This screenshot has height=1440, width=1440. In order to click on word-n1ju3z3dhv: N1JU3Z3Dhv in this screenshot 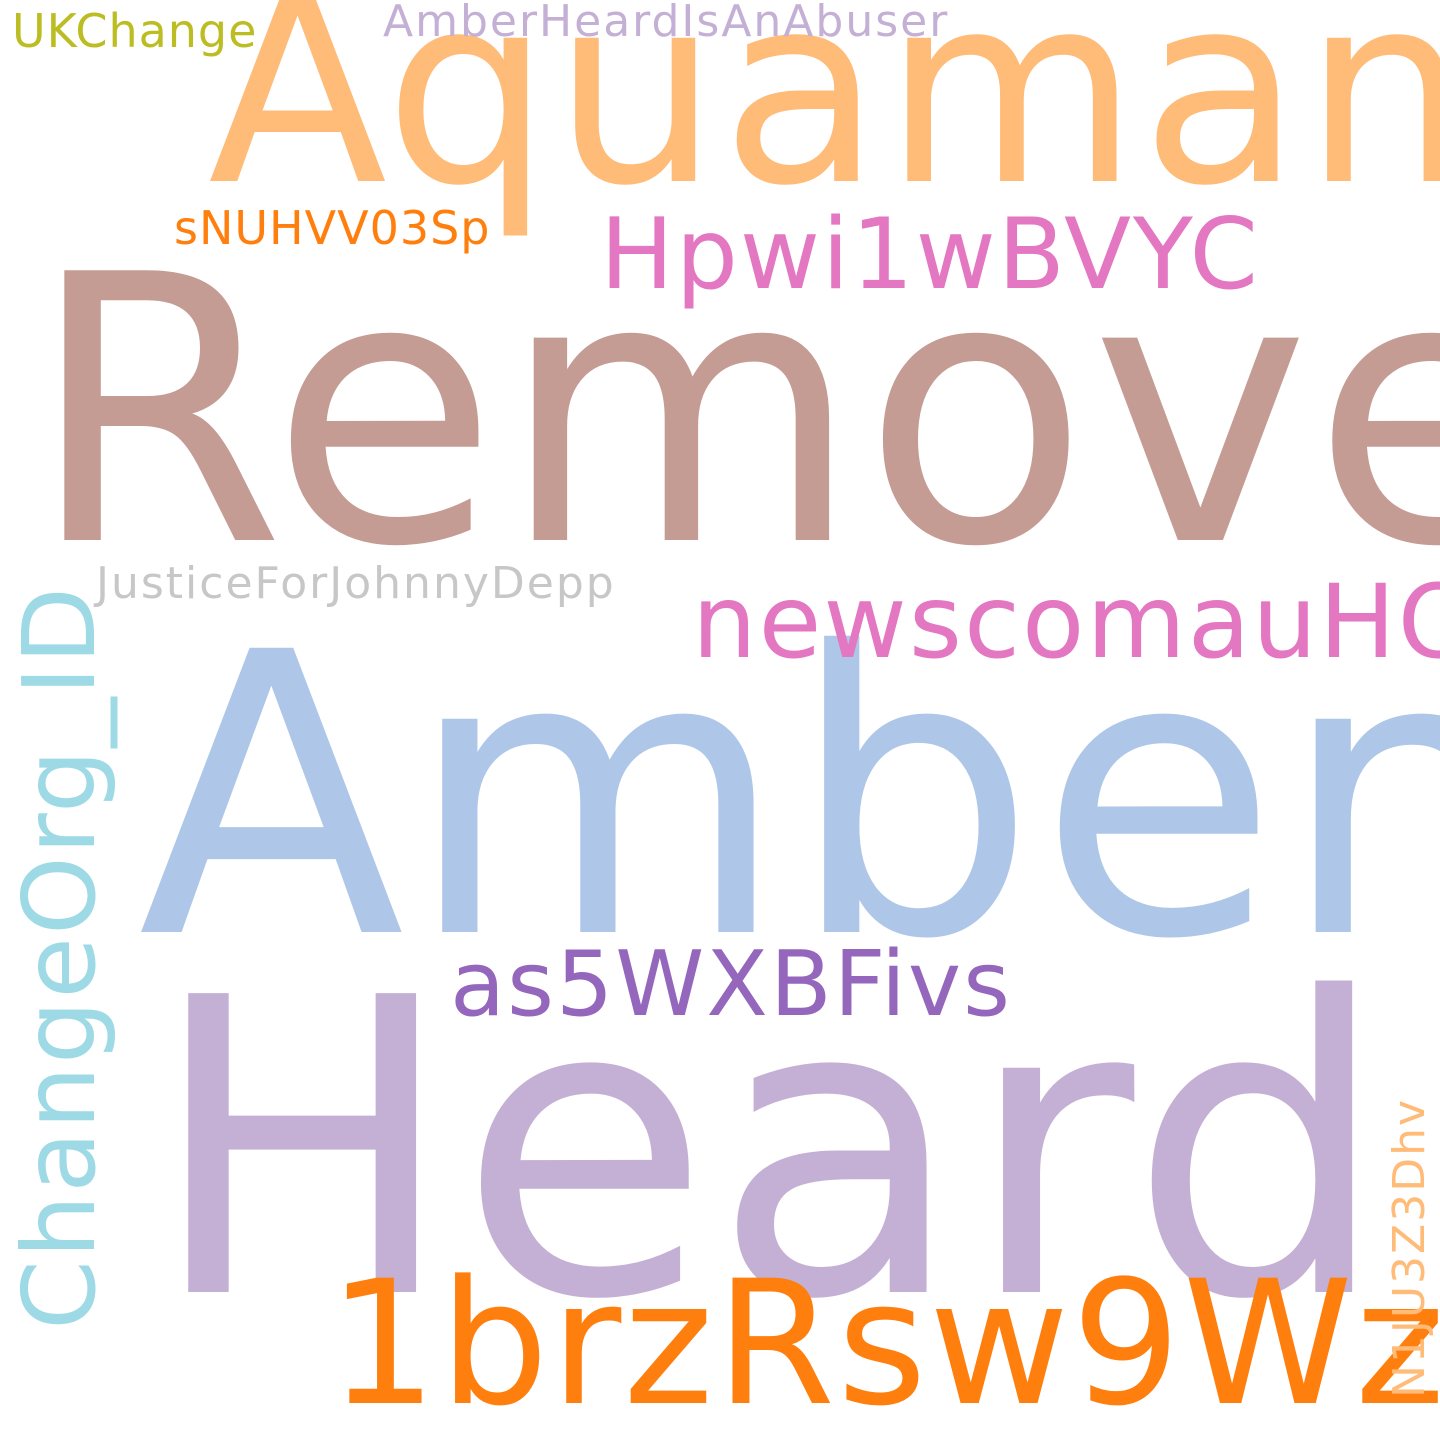, I will do `click(1409, 1248)`.